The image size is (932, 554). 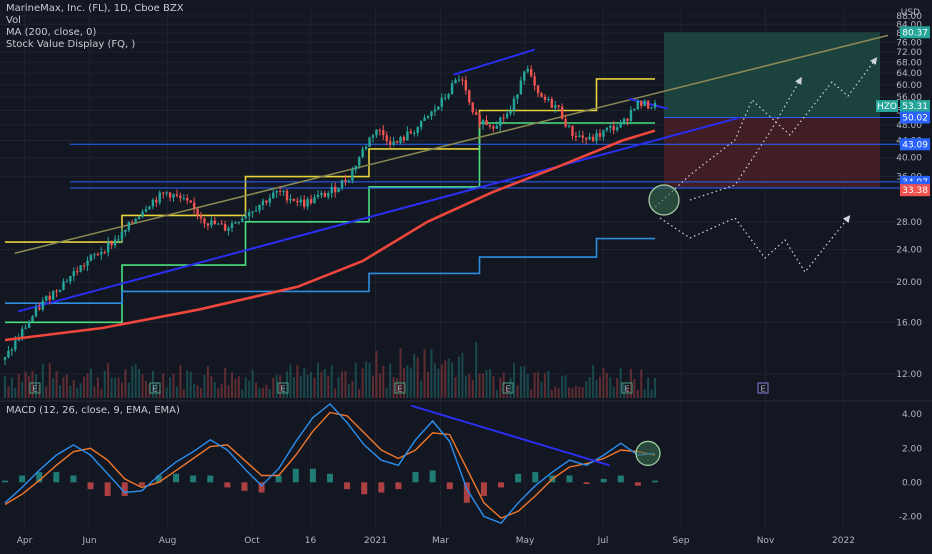 I want to click on macd-legend: MACD (12, 26, close, 9, EMA, EMA), so click(x=93, y=410).